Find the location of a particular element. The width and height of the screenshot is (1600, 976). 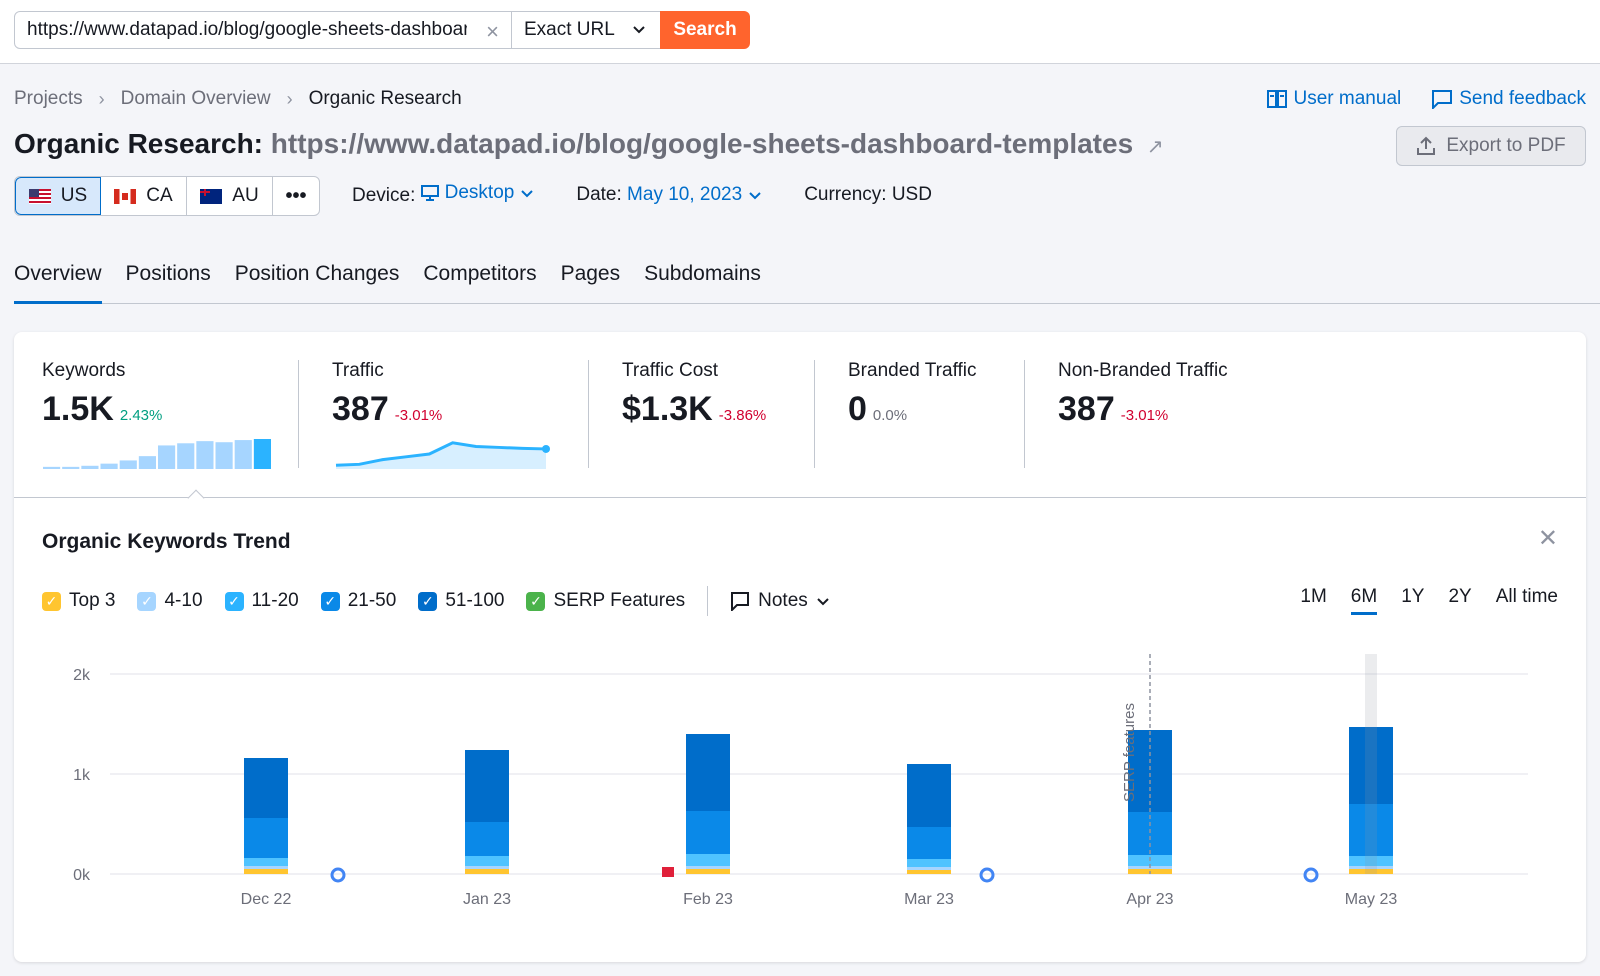

metric-traffic: Traffic 387 -3.01% is located at coordinates (447, 418).